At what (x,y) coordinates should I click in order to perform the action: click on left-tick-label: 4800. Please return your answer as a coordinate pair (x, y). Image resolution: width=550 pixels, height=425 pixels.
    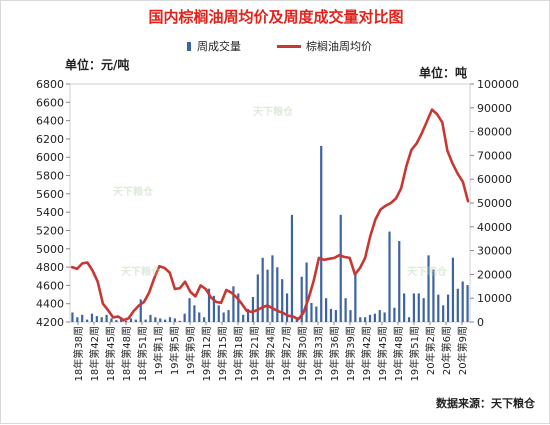
    Looking at the image, I should click on (50, 267).